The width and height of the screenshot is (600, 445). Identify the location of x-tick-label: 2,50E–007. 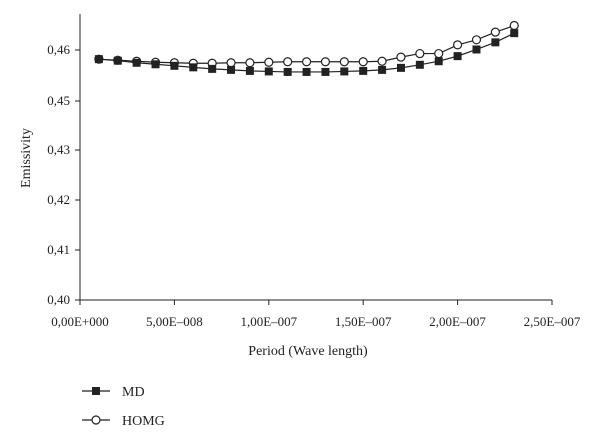
(552, 321).